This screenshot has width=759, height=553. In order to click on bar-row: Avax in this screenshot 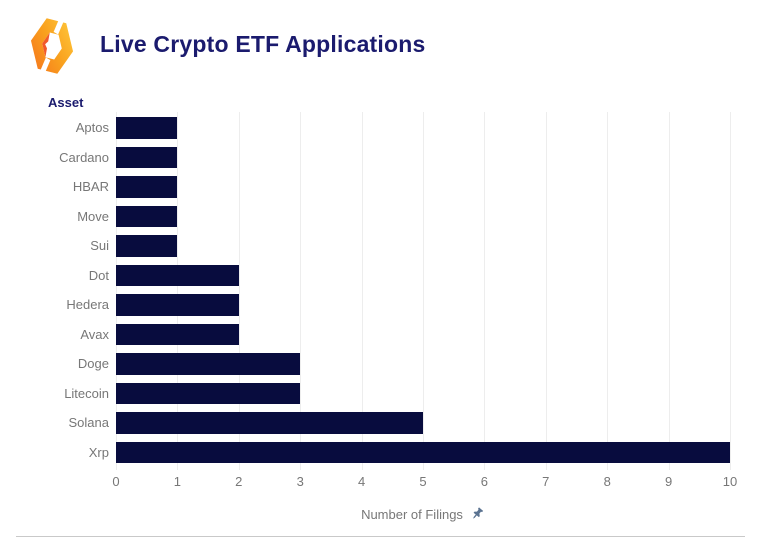, I will do `click(405, 334)`.